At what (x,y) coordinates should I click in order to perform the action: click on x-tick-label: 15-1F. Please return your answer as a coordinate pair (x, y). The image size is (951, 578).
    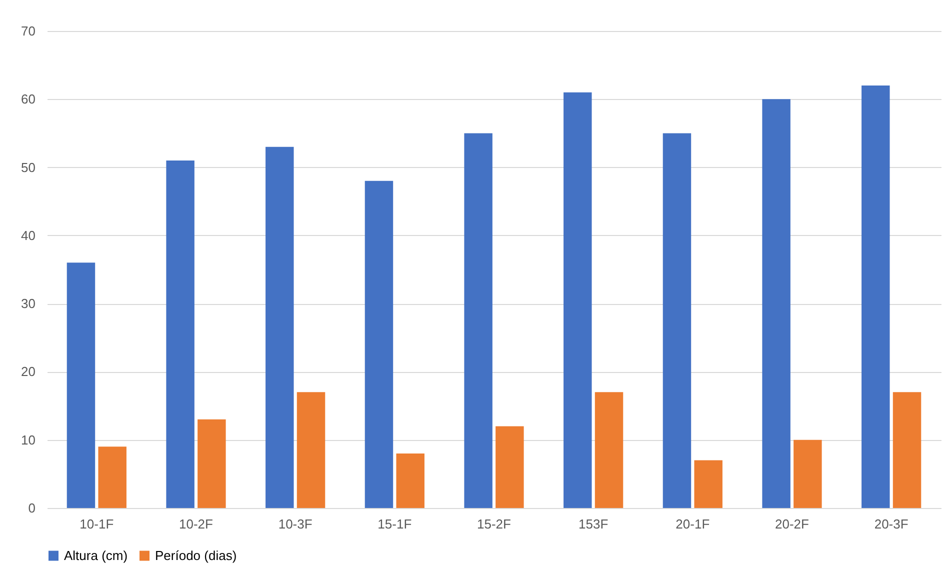
    Looking at the image, I should click on (395, 524).